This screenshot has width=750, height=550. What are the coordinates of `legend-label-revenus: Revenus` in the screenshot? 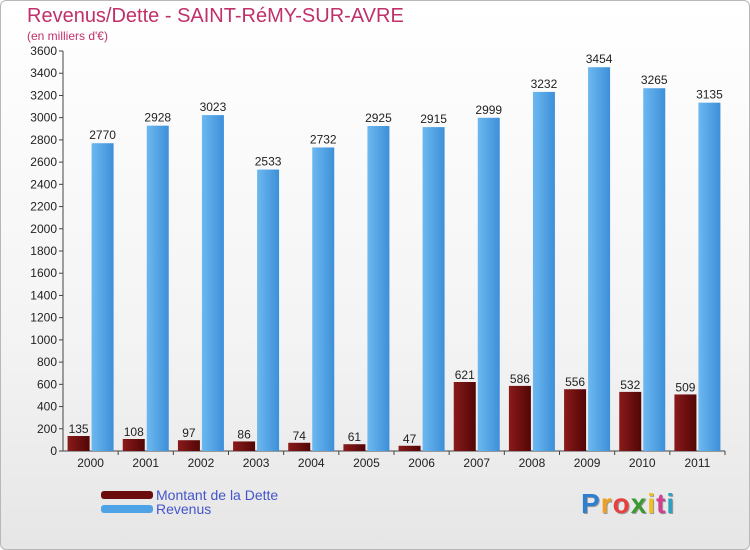 It's located at (184, 509).